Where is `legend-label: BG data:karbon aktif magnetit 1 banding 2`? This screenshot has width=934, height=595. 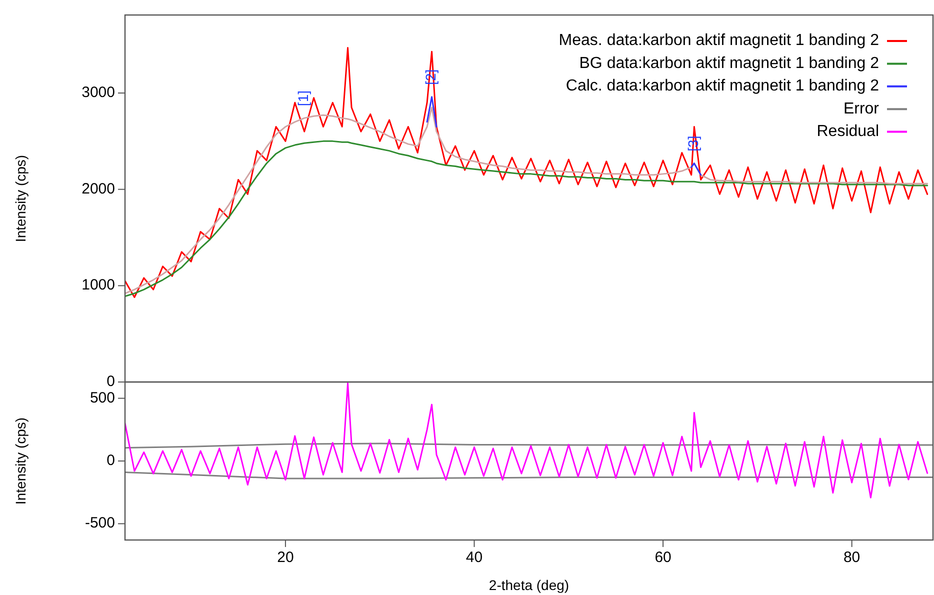 legend-label: BG data:karbon aktif magnetit 1 banding 2 is located at coordinates (729, 63).